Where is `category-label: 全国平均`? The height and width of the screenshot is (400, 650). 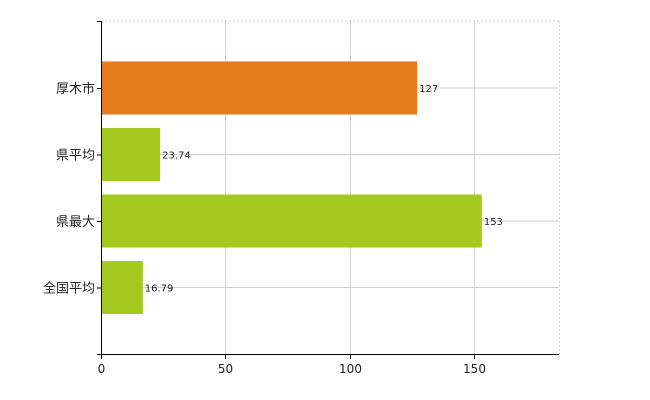 category-label: 全国平均 is located at coordinates (69, 289).